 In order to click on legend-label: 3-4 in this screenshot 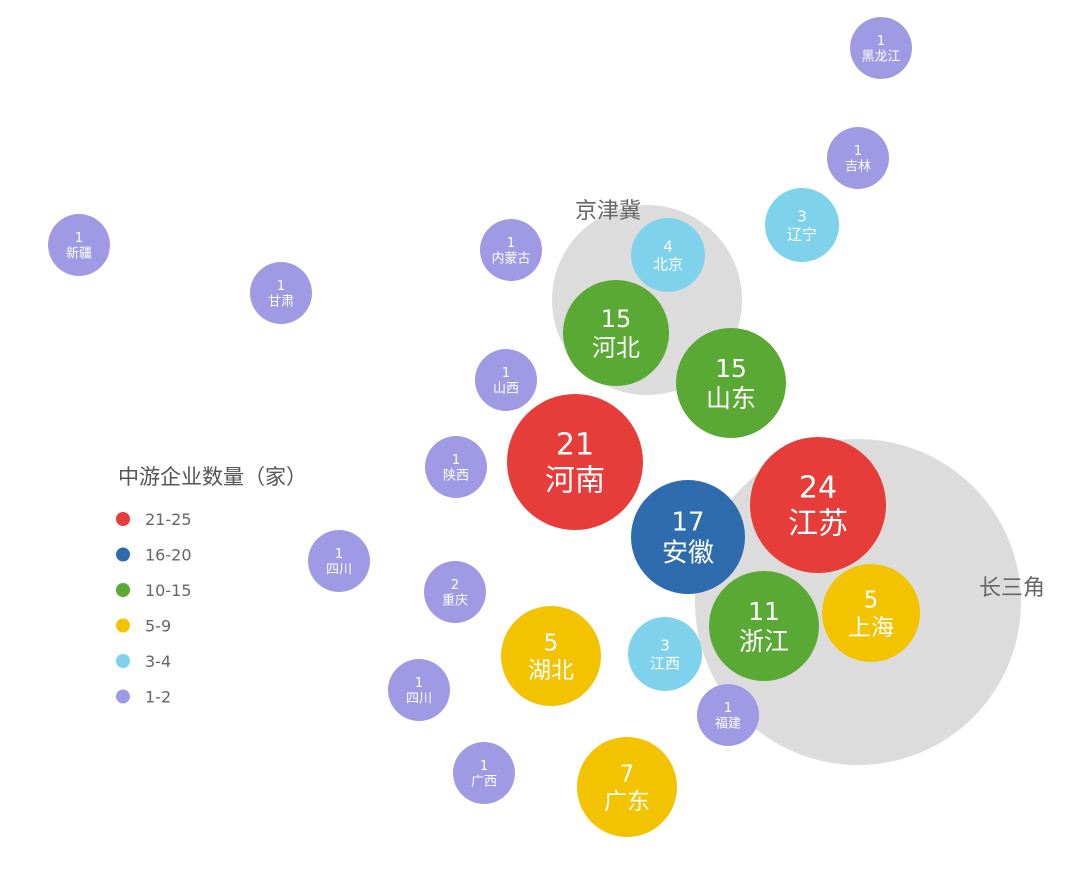, I will do `click(158, 661)`.